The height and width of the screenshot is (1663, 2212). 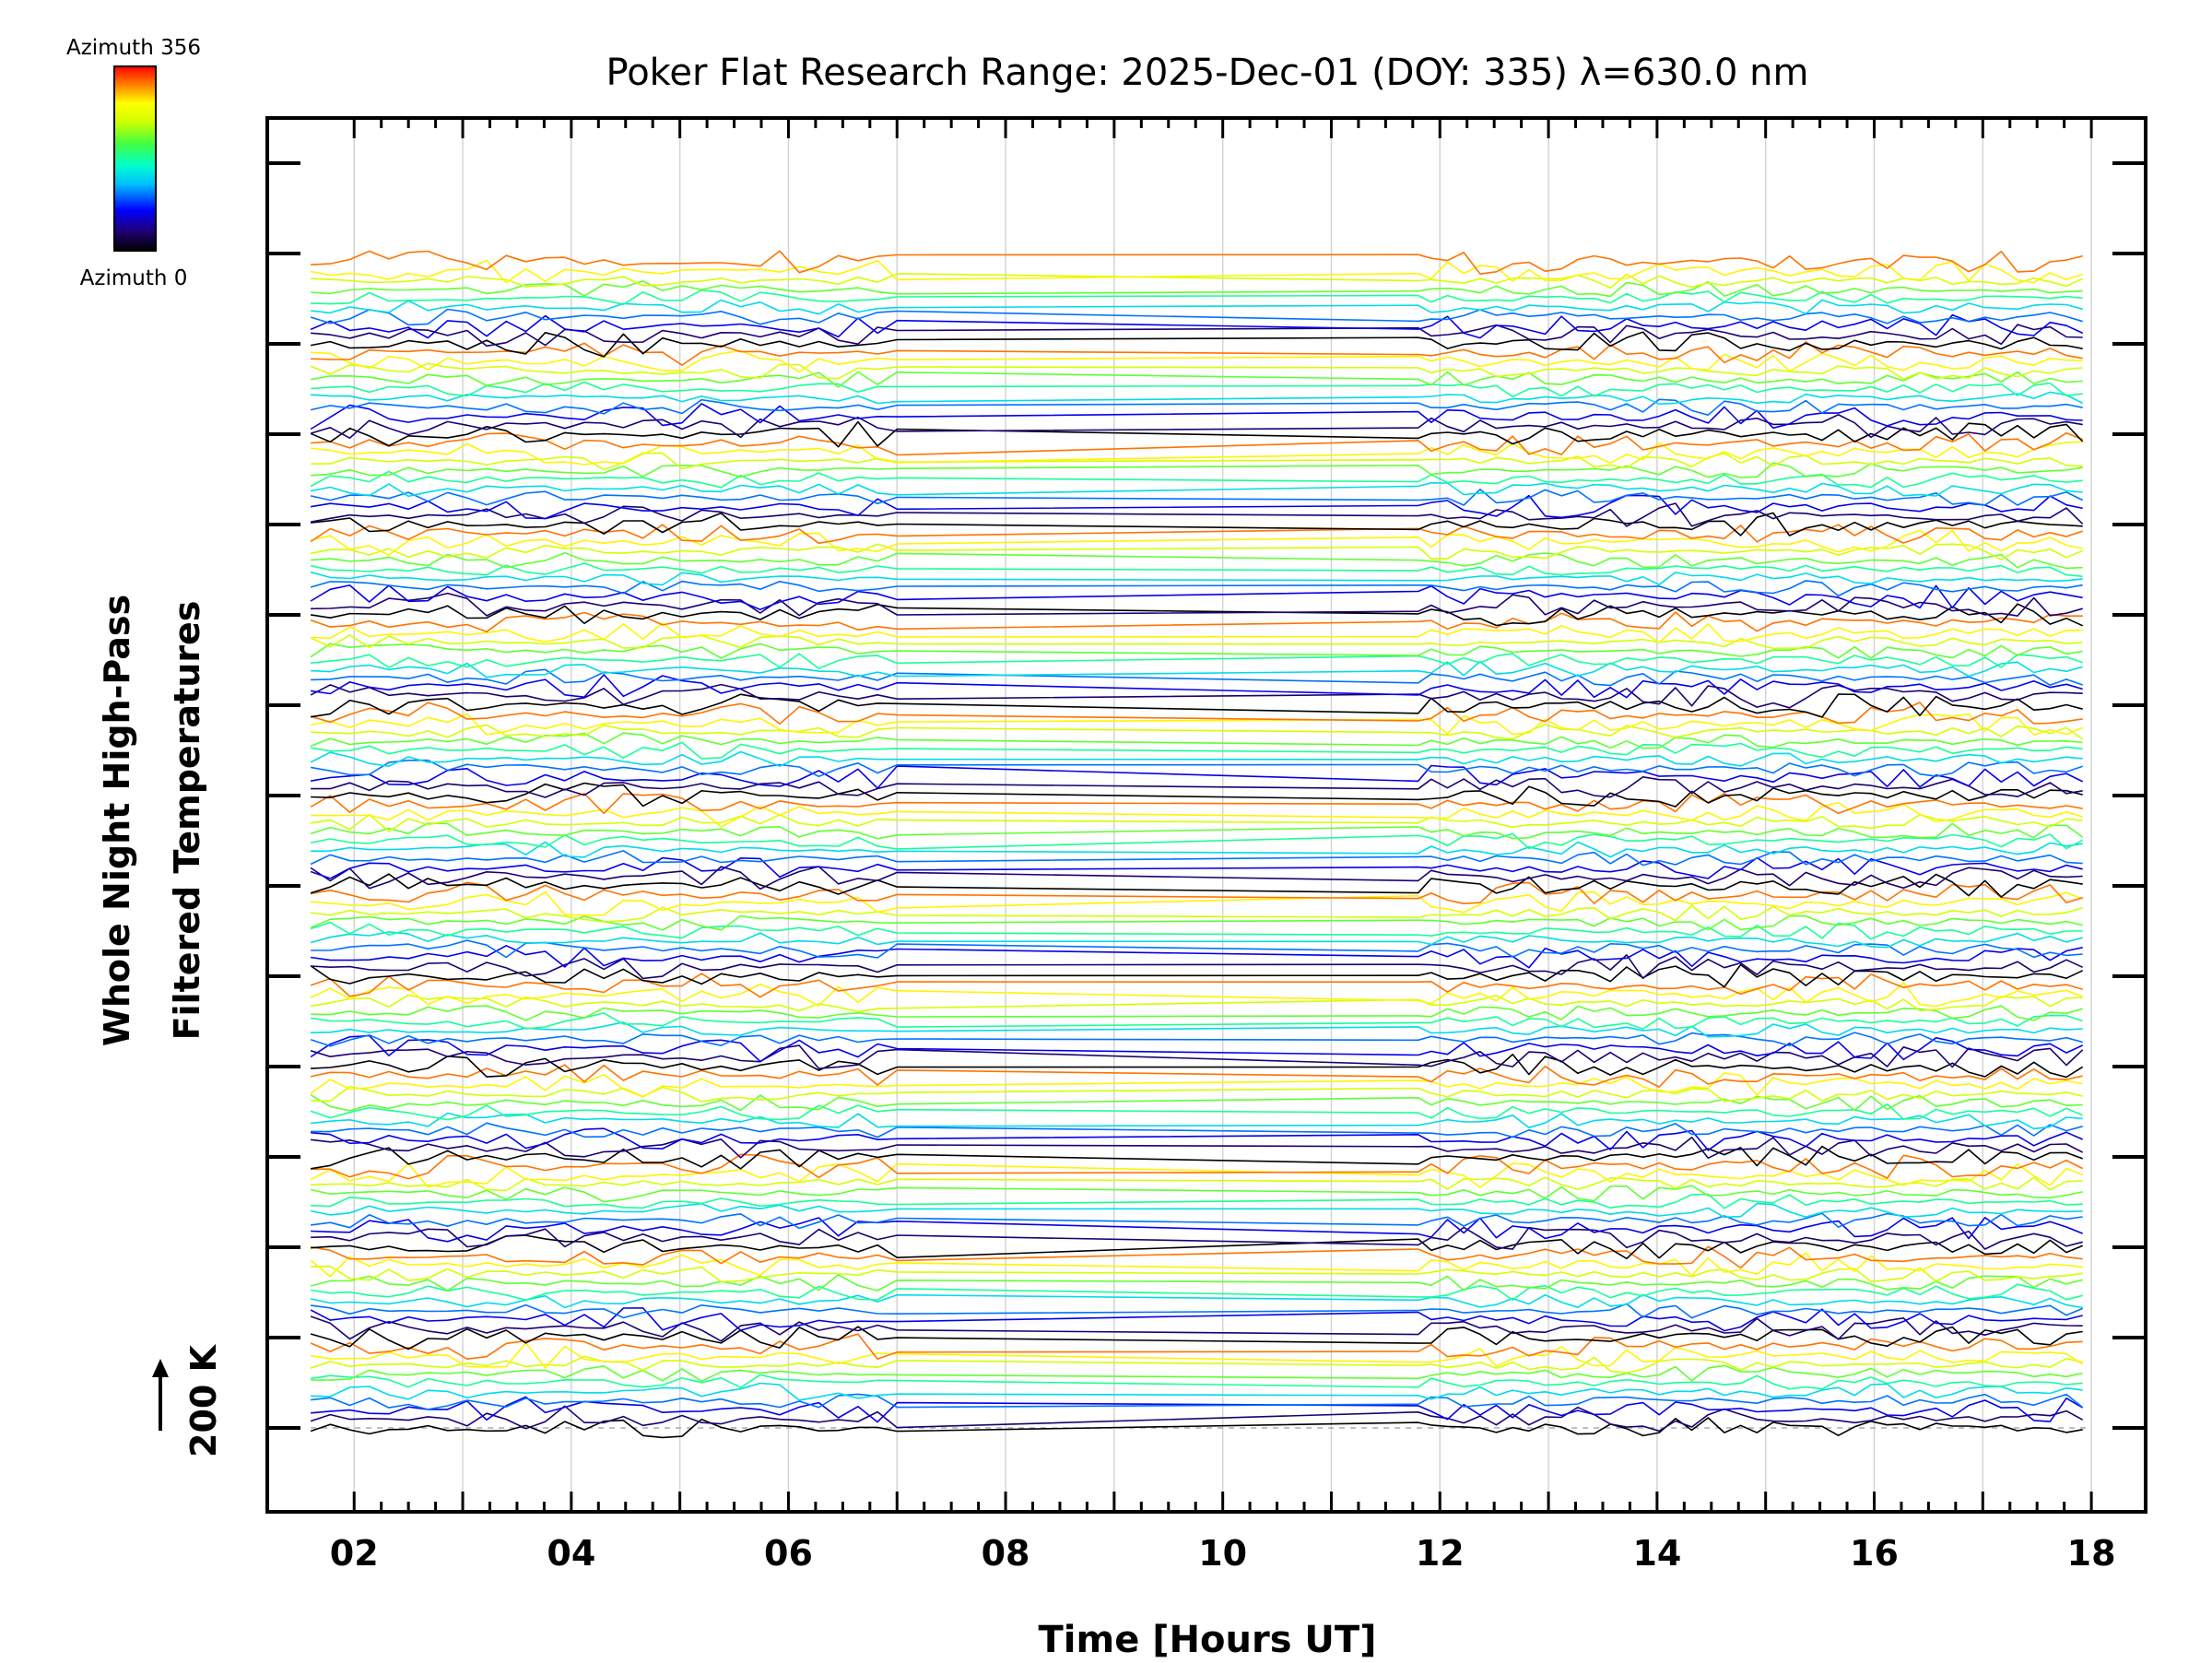 I want to click on scale-label: 200 K, so click(x=203, y=1400).